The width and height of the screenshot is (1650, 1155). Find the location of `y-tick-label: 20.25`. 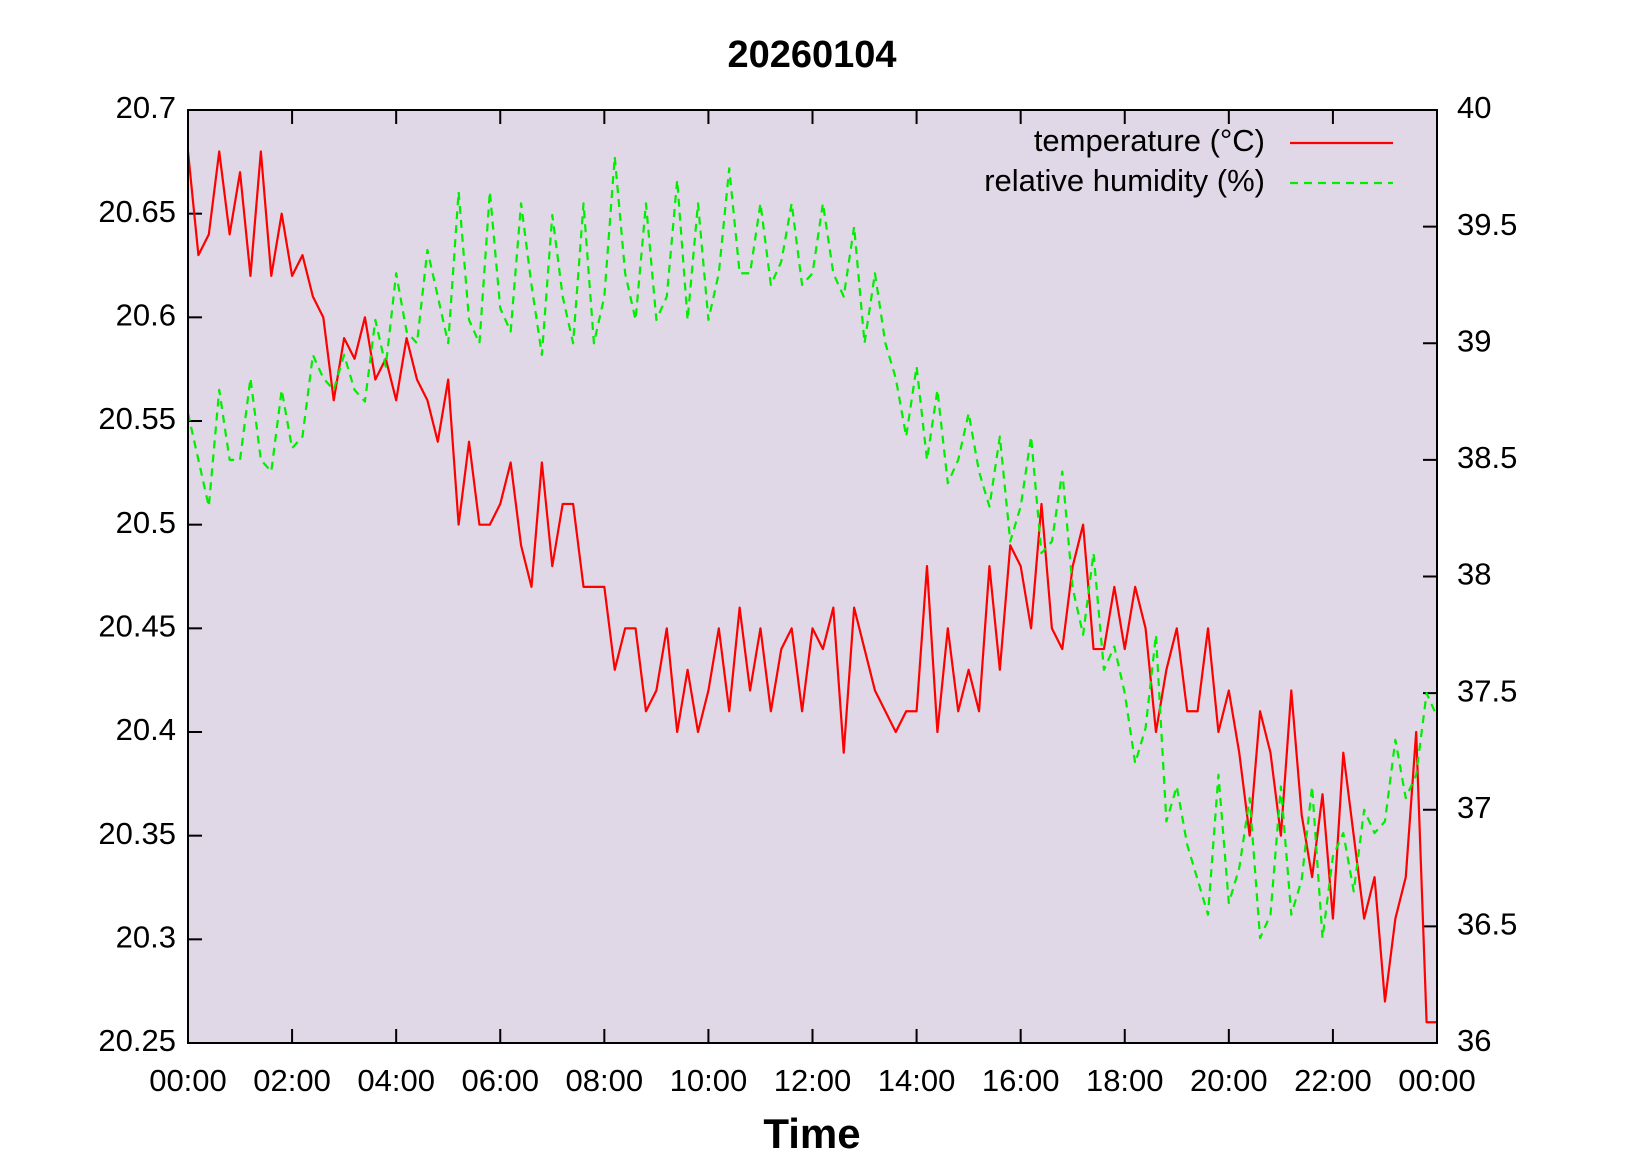

y-tick-label: 20.25 is located at coordinates (137, 1040).